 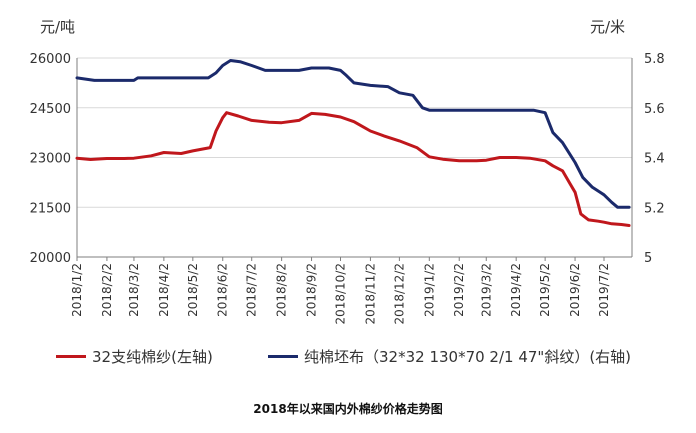 I want to click on legend-item-fabric: 纯棉坯布（32*32 130*70 2/1 47"斜纹）(右轴), so click(x=449, y=356).